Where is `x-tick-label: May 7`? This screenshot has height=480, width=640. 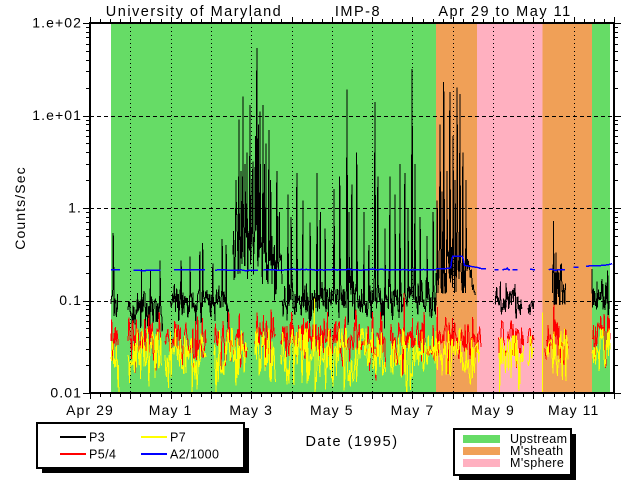 x-tick-label: May 7 is located at coordinates (413, 410).